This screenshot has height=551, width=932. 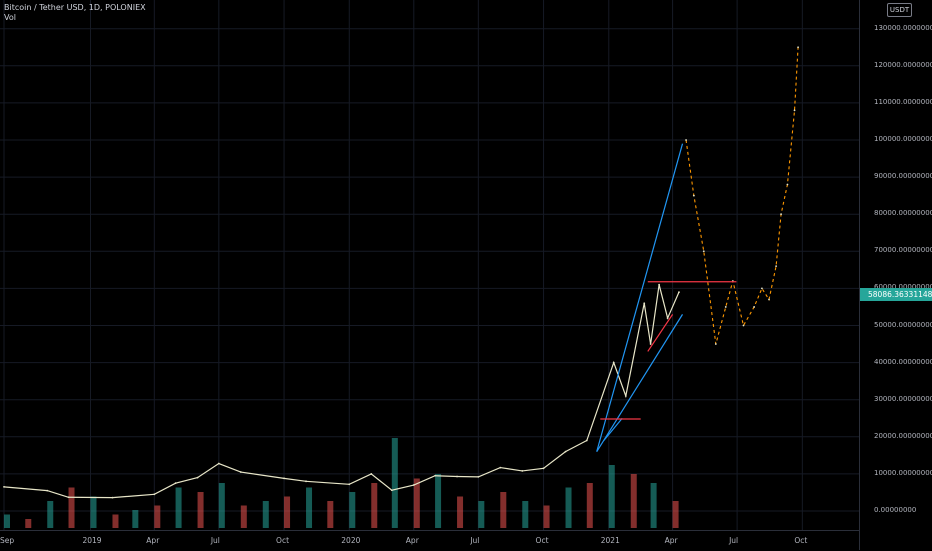 What do you see at coordinates (903, 176) in the screenshot?
I see `price-tick-label: 90000.00000000` at bounding box center [903, 176].